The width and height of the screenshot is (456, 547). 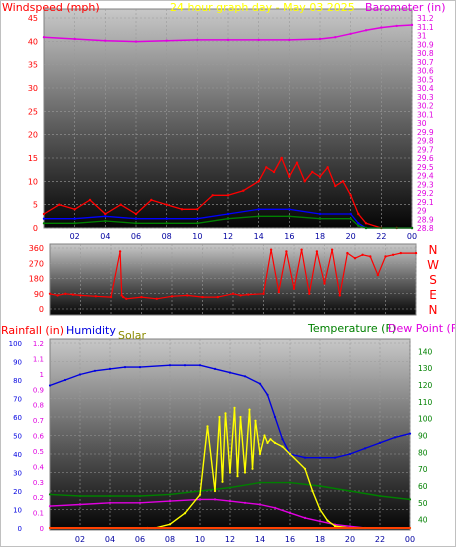 What do you see at coordinates (410, 528) in the screenshot?
I see `rainfall-point` at bounding box center [410, 528].